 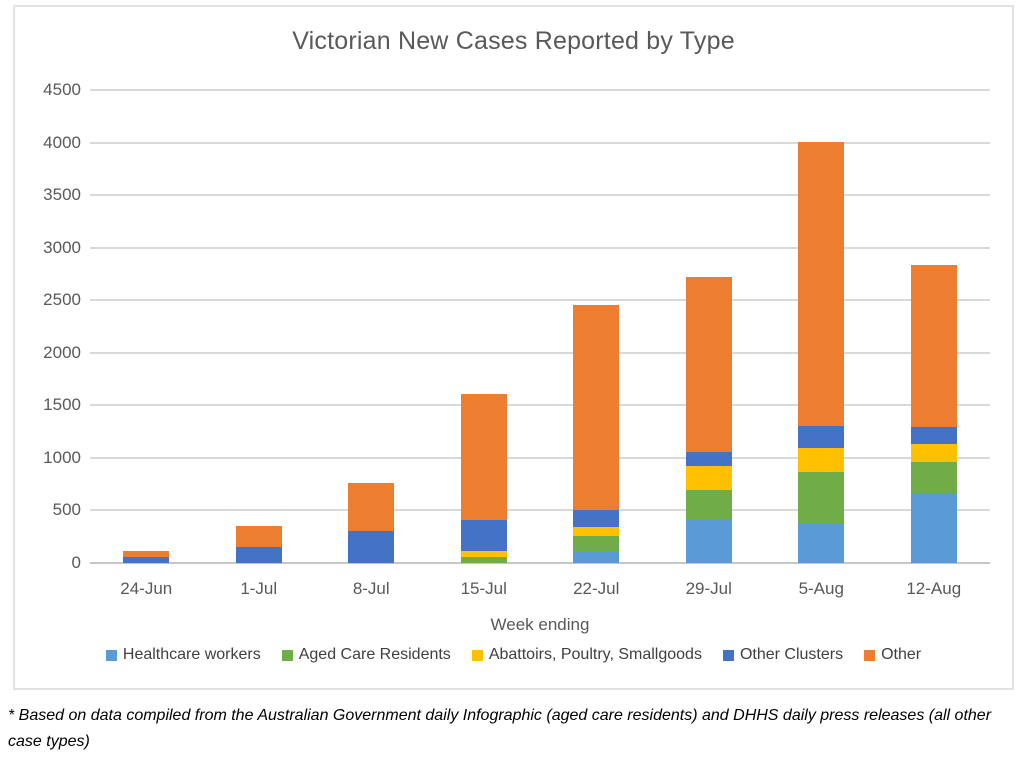 I want to click on legend-item-other-clusters: Other Clusters, so click(x=783, y=655).